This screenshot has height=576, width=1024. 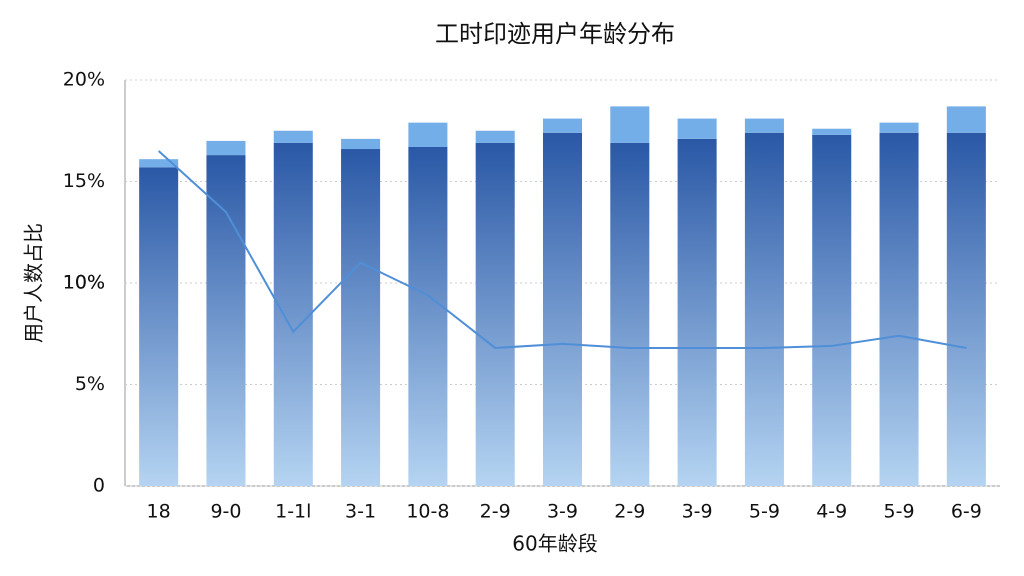 I want to click on y-tick-label: 0, so click(x=99, y=486).